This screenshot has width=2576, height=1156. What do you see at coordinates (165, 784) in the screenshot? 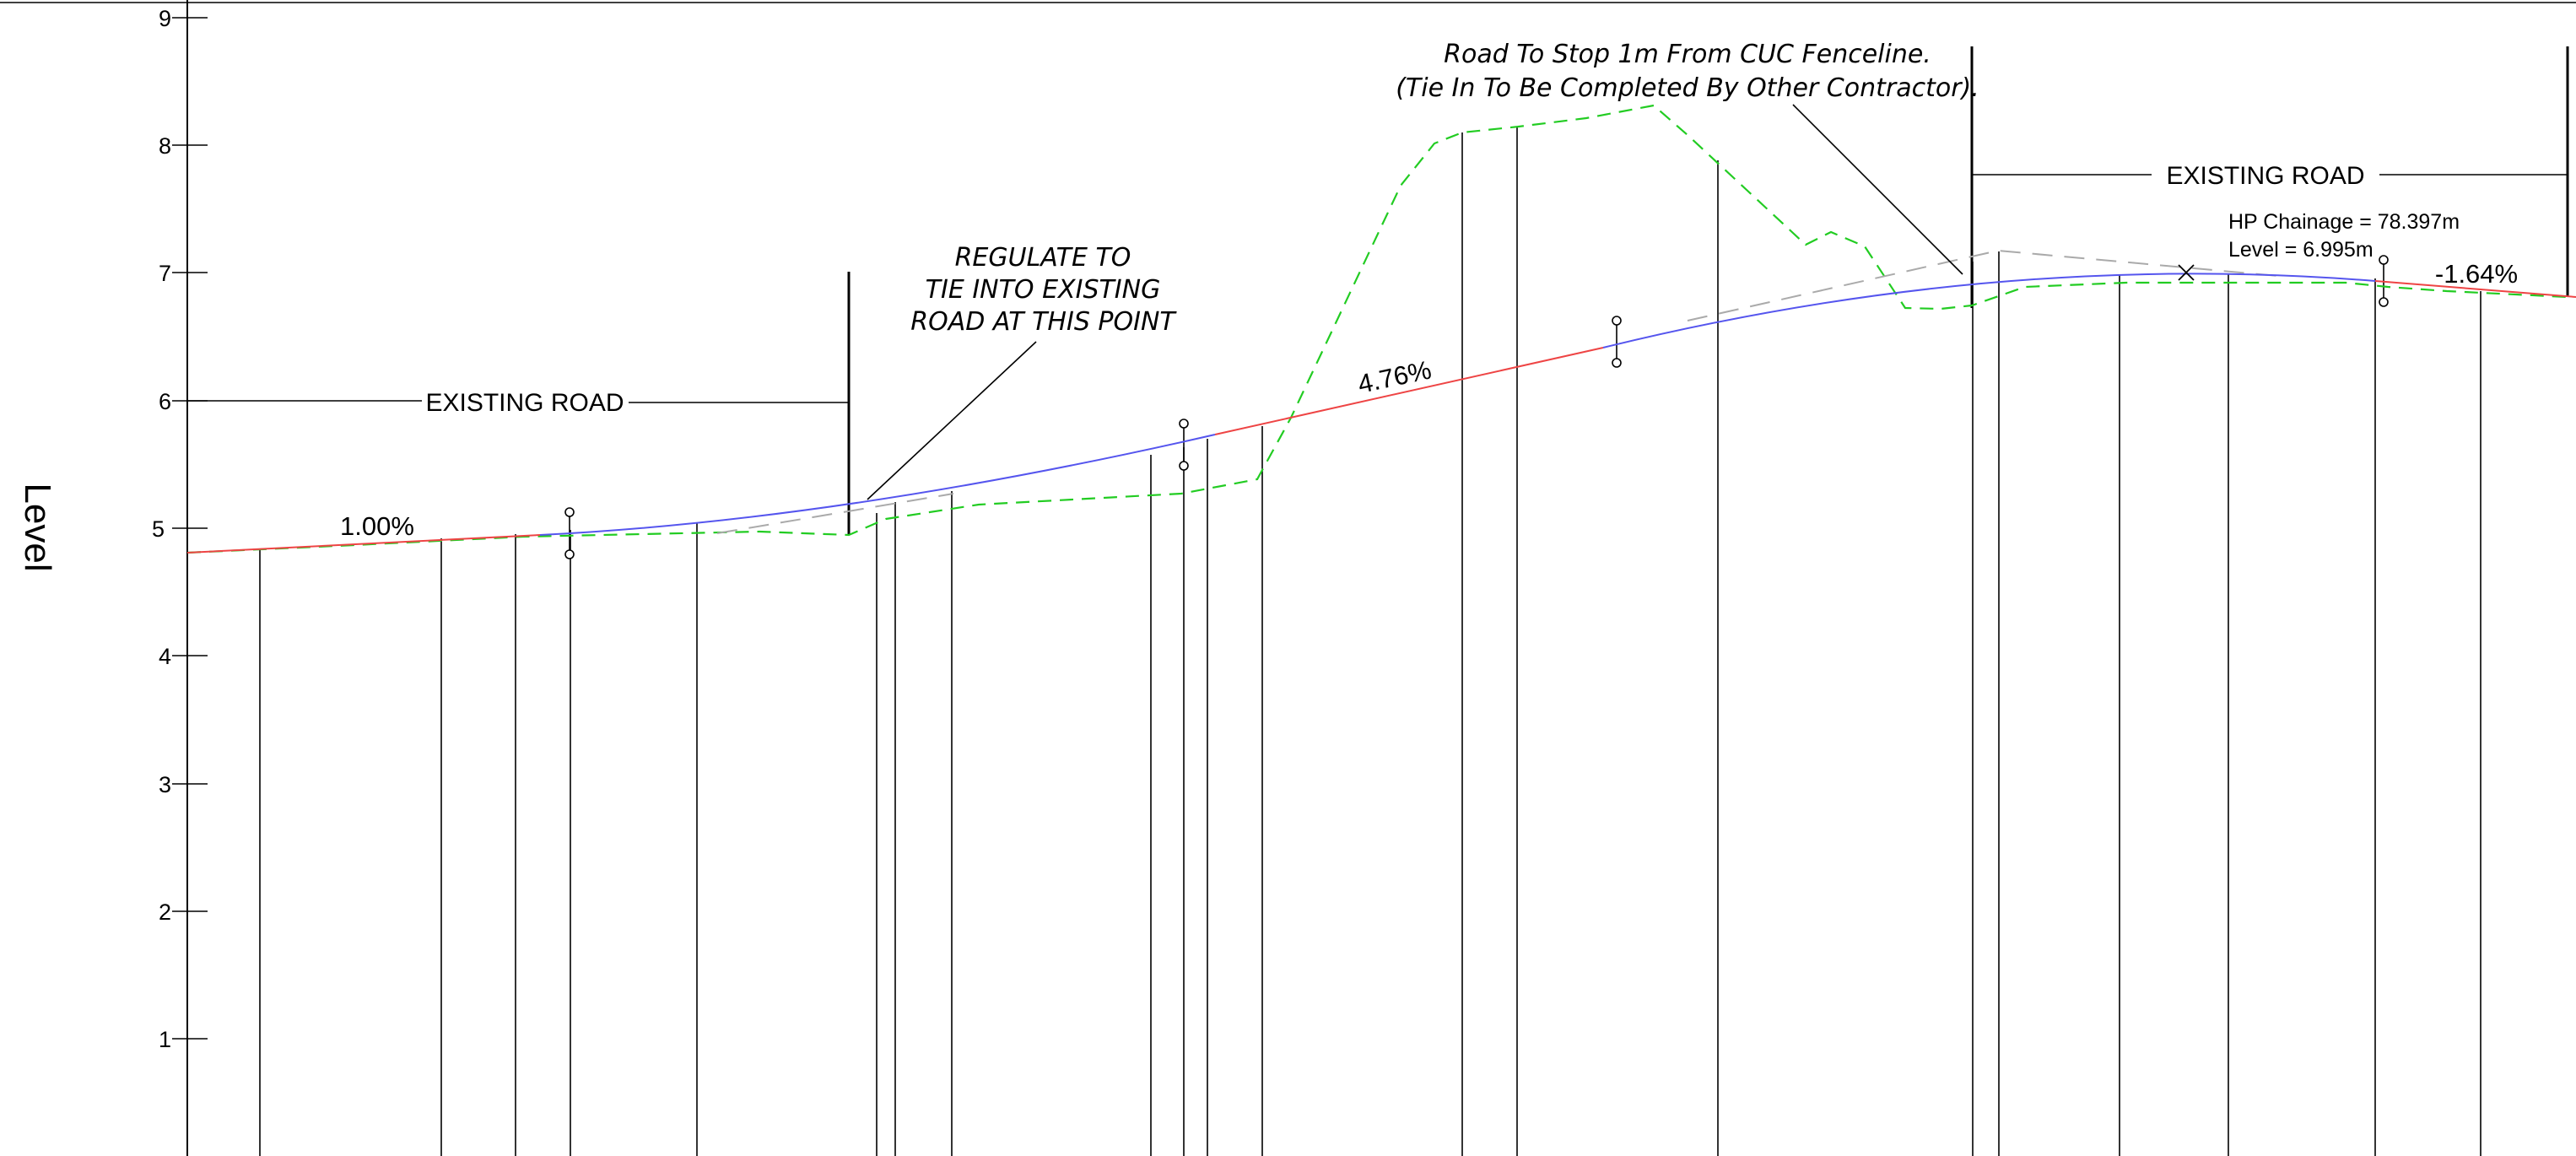
I see `tick-label-3: 3` at bounding box center [165, 784].